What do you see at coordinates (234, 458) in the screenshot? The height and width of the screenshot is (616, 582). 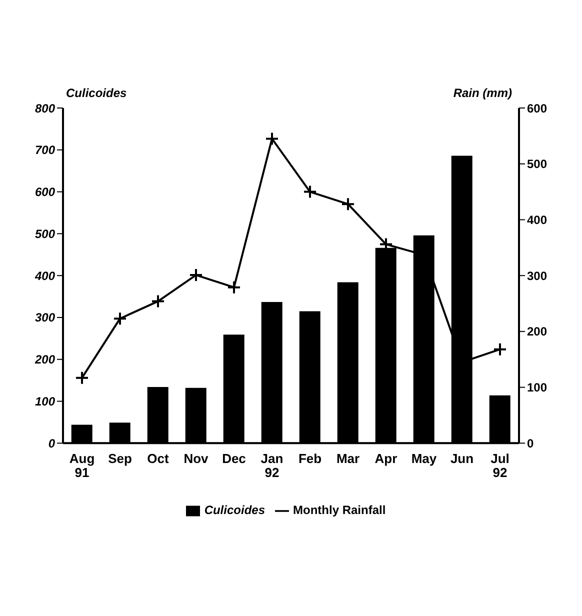 I see `x-tick-label: Dec` at bounding box center [234, 458].